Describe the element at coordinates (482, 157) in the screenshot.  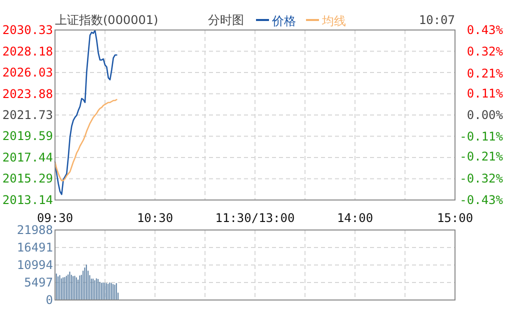
I see `y2-tick-label: -0.21%` at that location.